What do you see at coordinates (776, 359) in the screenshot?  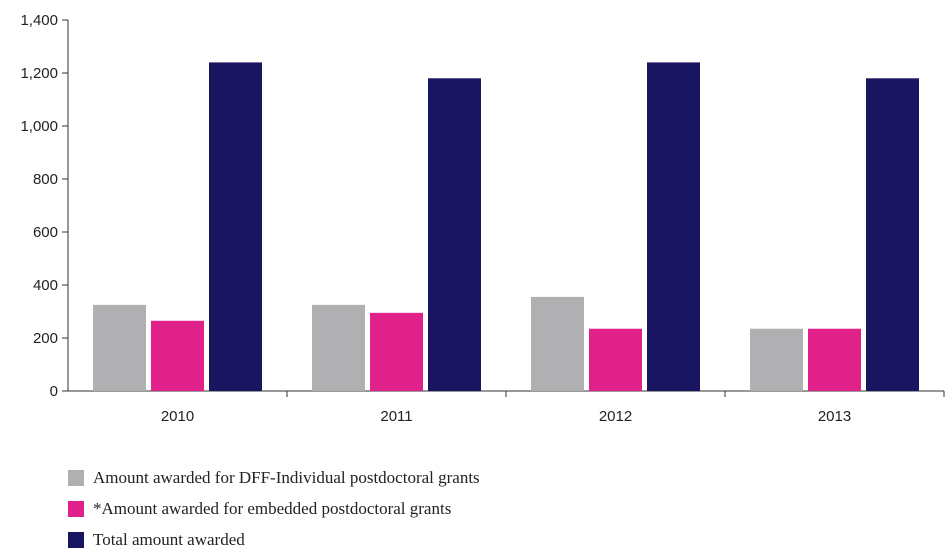 I see `bar-amount-awarded-for-dff-individual-postdo-2013` at bounding box center [776, 359].